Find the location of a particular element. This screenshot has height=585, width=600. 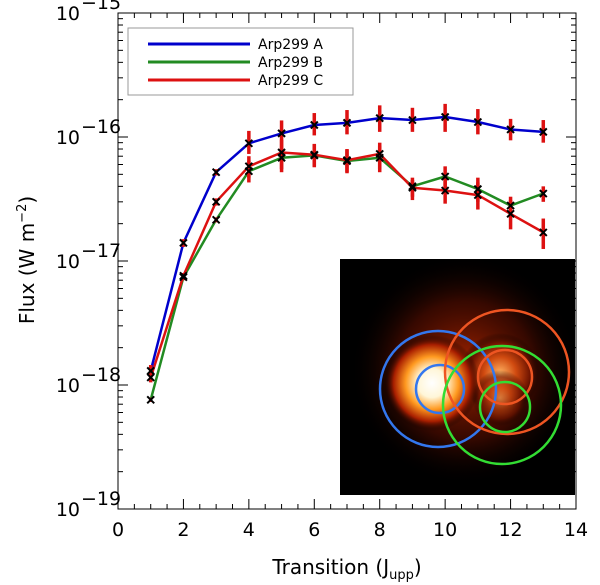

inset-circle-b-outer is located at coordinates (502, 405).